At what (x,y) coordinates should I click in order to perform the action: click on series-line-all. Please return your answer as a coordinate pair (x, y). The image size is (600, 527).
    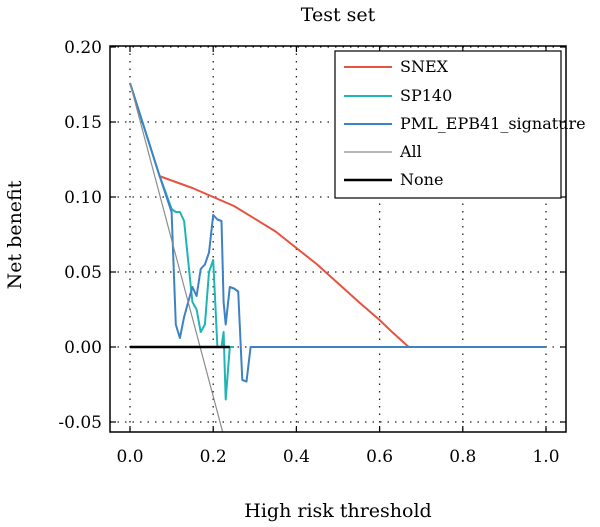
    Looking at the image, I should click on (176, 257).